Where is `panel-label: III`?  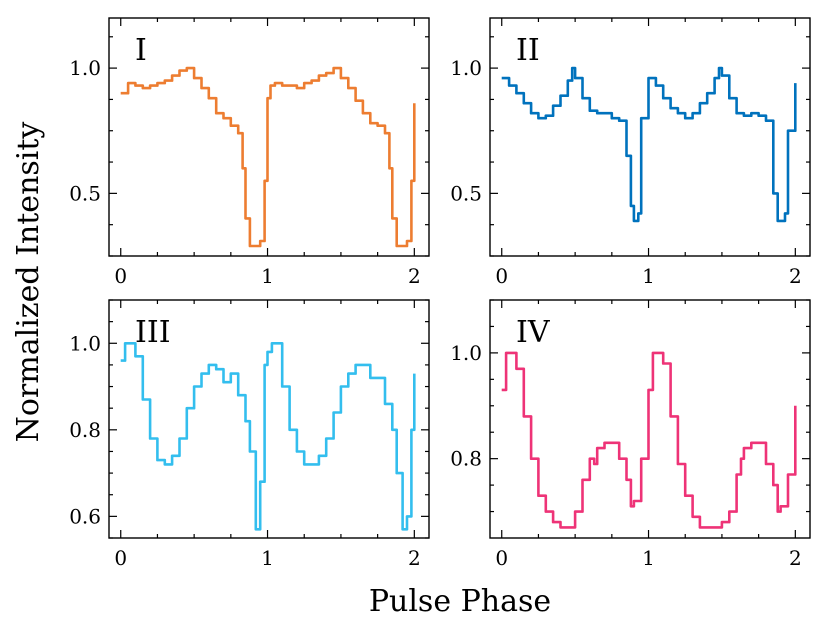
panel-label: III is located at coordinates (153, 332).